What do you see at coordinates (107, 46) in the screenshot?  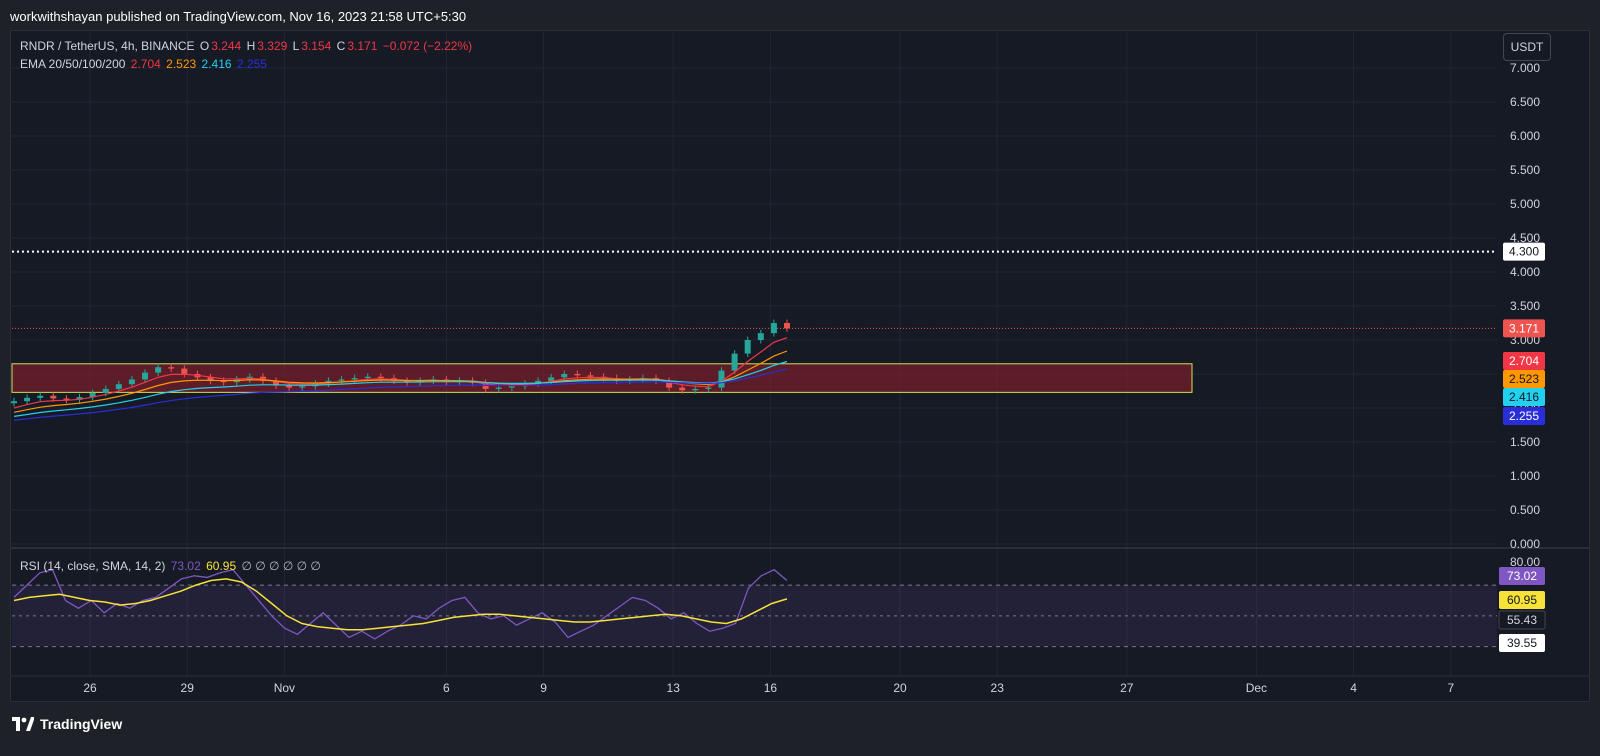 I see `symbol-label: RNDR / TetherUS, 4h, BINANCE` at bounding box center [107, 46].